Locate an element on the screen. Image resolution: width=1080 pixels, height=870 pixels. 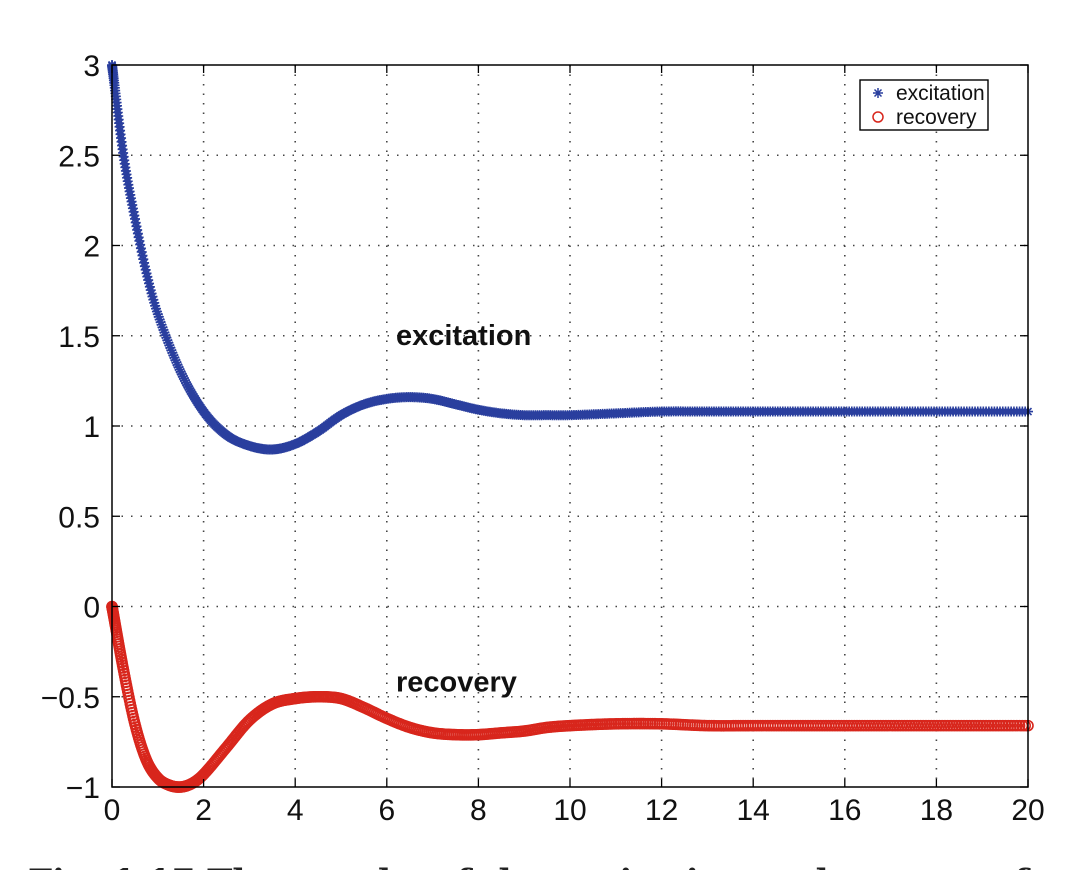
x-tick-label: 18 is located at coordinates (936, 810).